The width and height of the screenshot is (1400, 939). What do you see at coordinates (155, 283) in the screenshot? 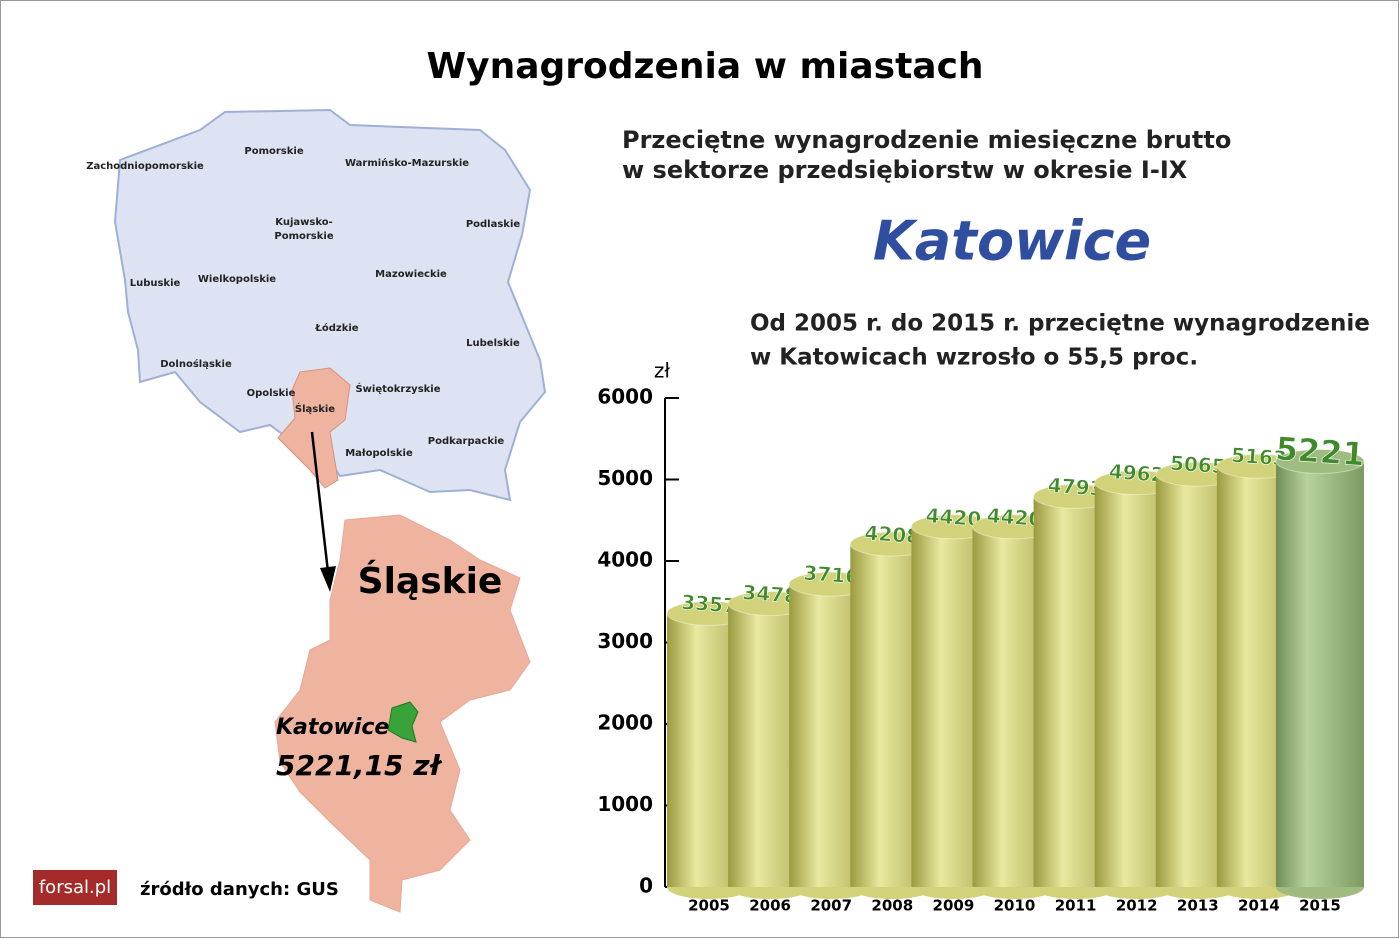
I see `region-label: Lubuskie` at bounding box center [155, 283].